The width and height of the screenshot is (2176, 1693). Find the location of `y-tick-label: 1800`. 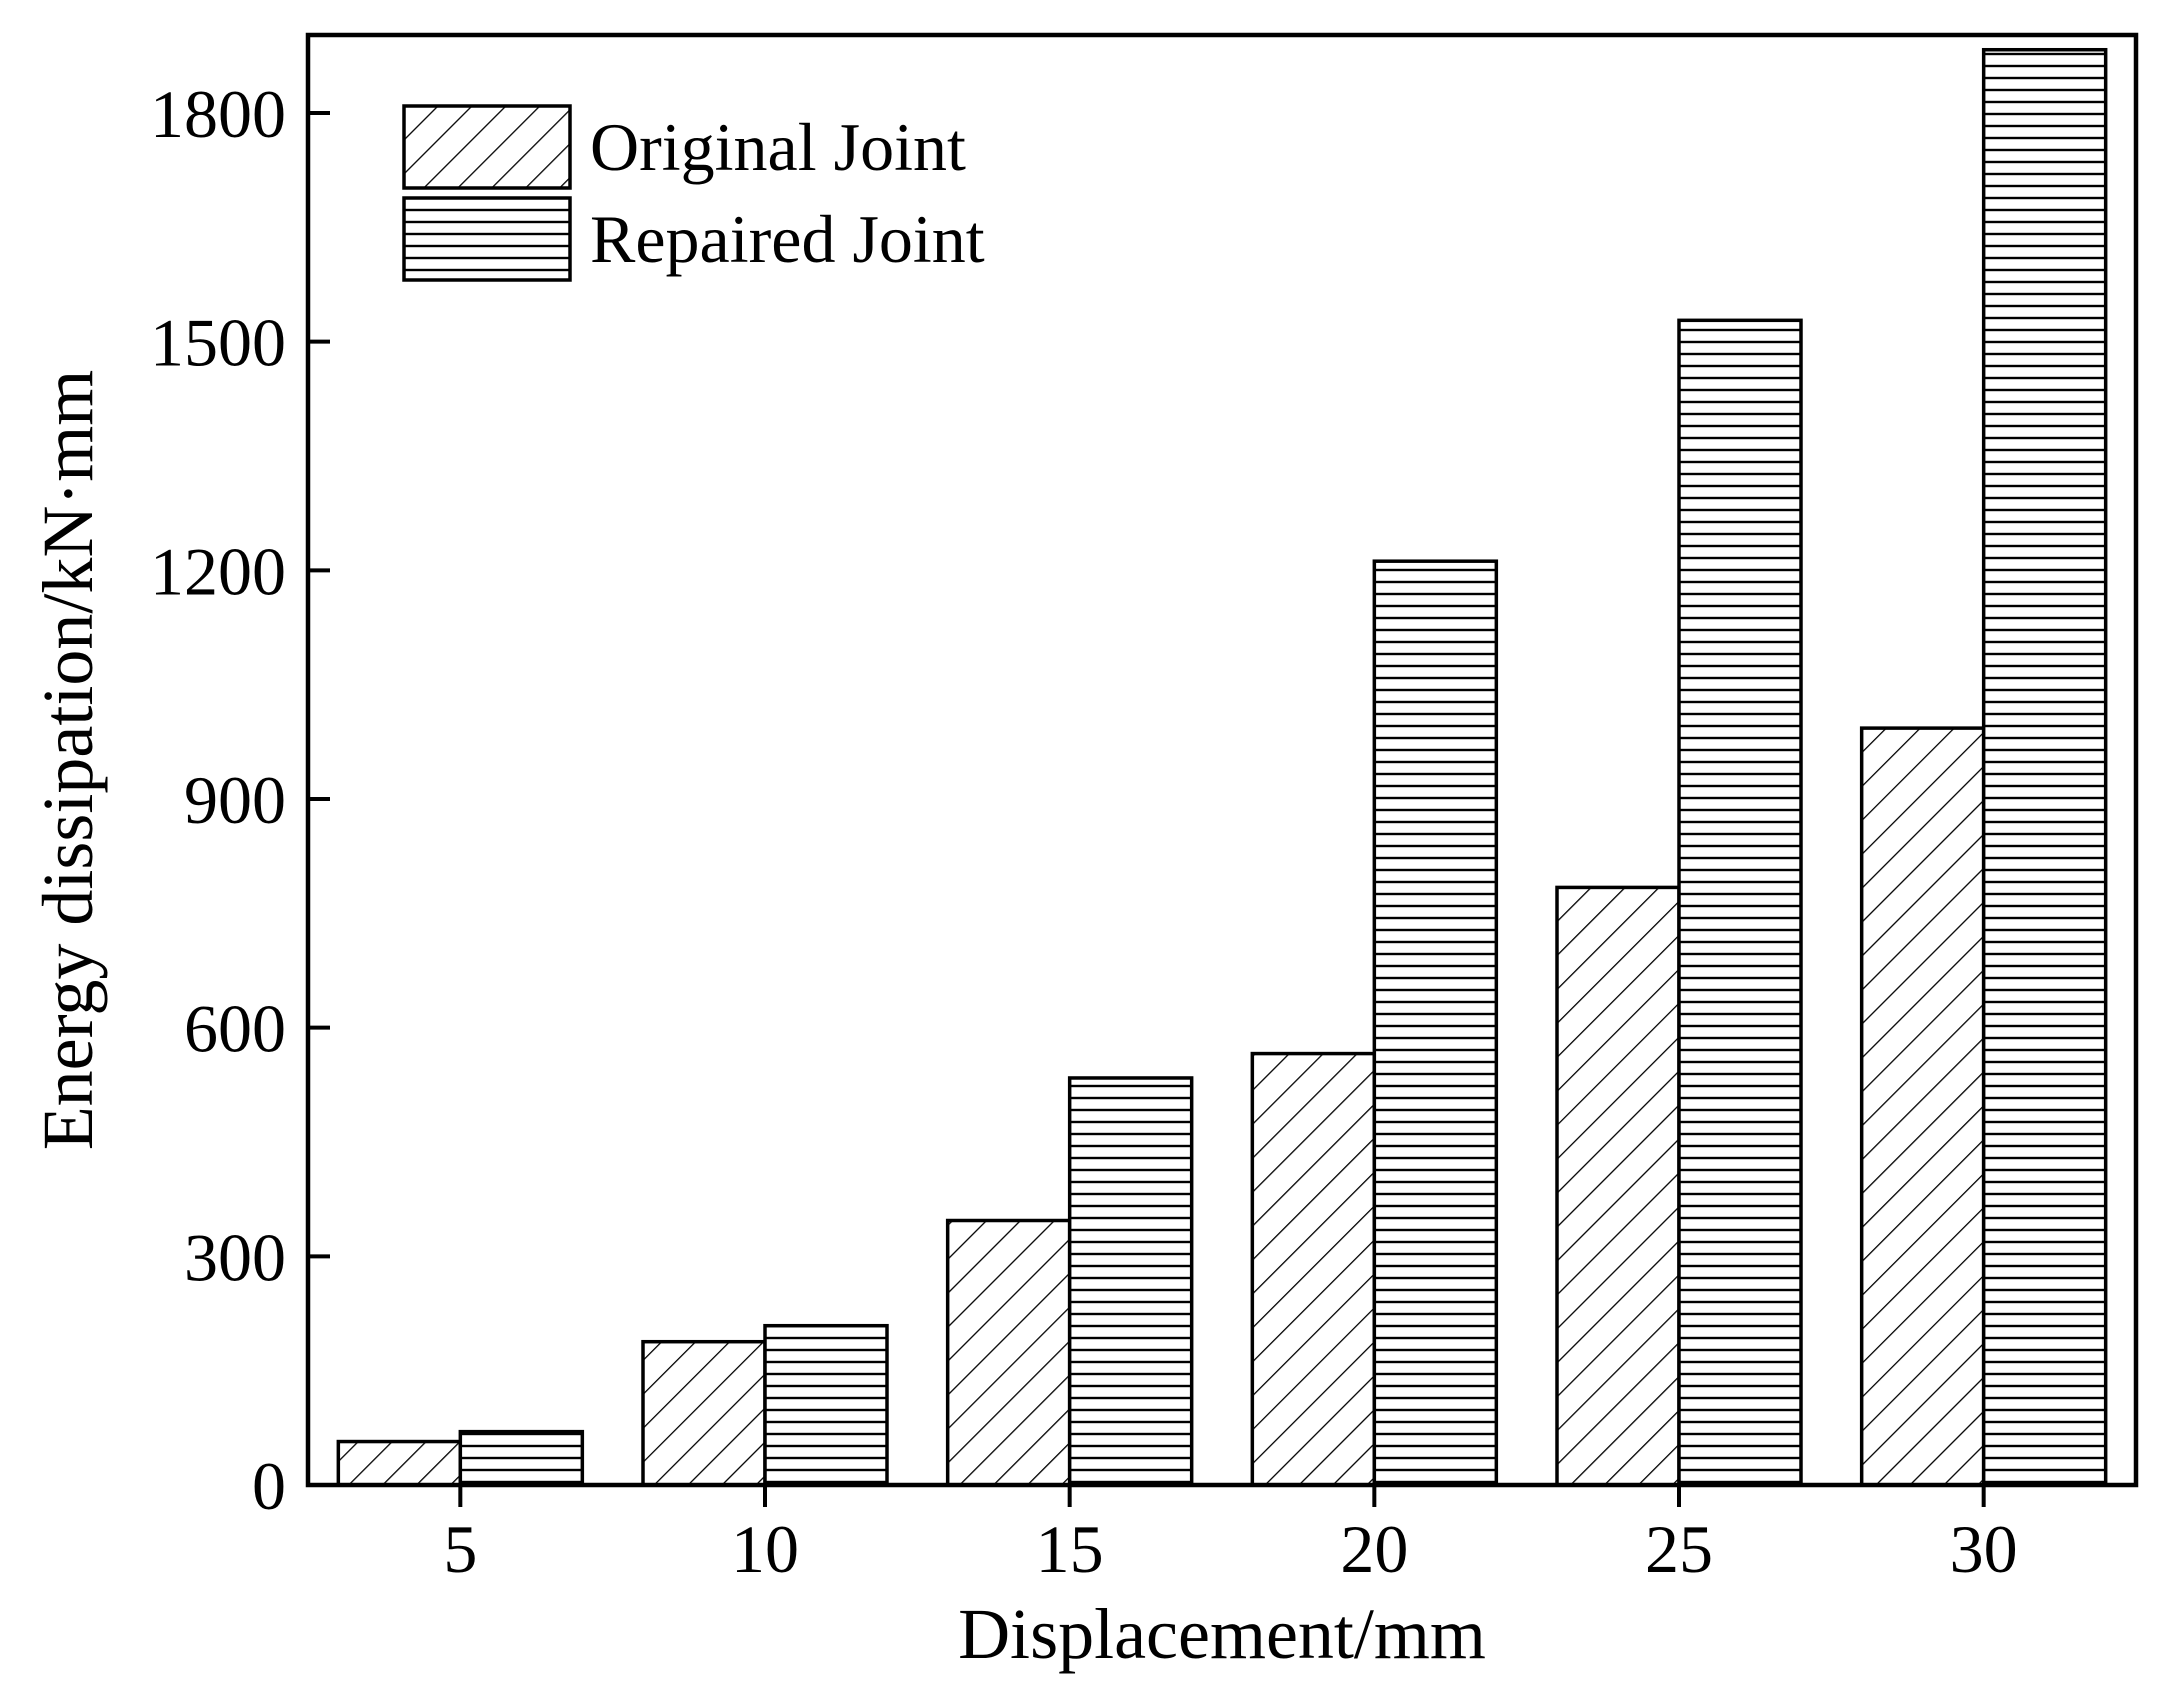

y-tick-label: 1800 is located at coordinates (218, 114).